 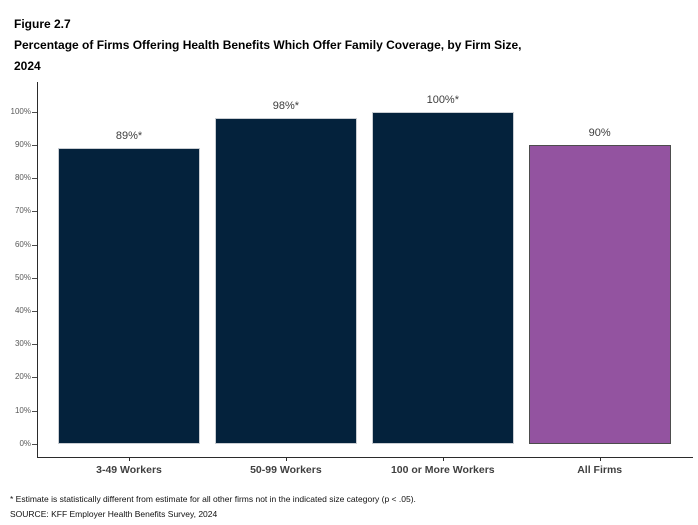 I want to click on chart-title-line-2: 2024, so click(x=27, y=66).